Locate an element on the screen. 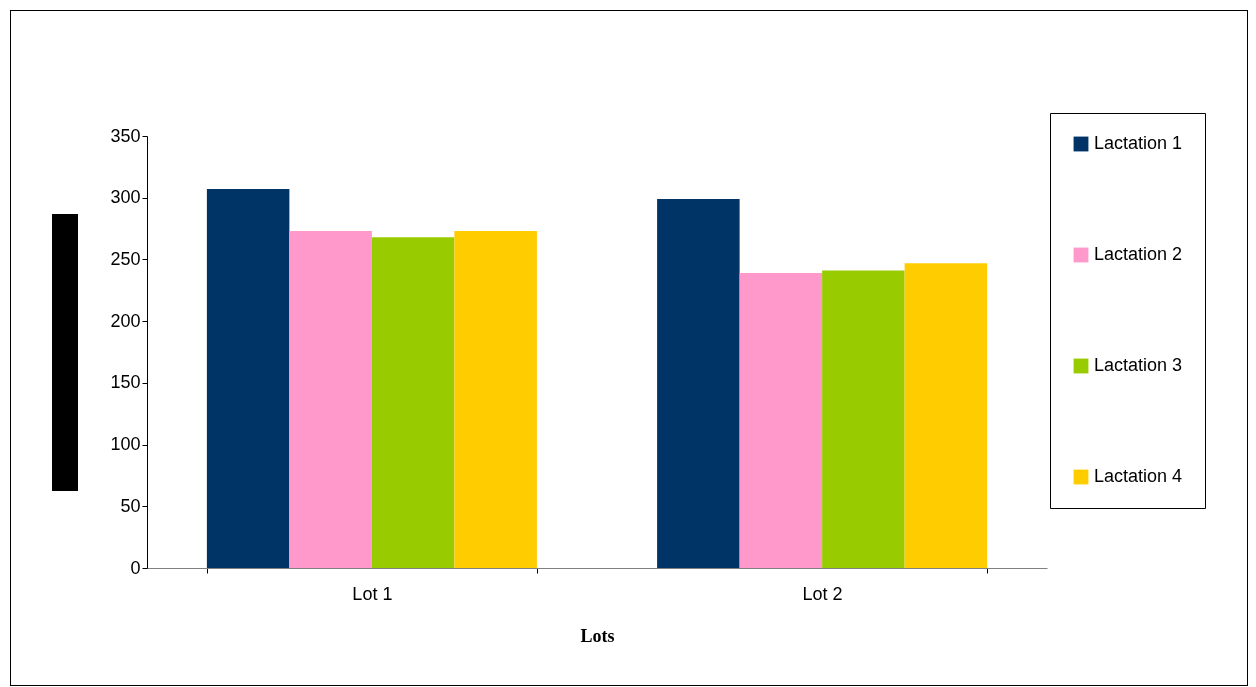  x-axis-title: Lots is located at coordinates (597, 635).